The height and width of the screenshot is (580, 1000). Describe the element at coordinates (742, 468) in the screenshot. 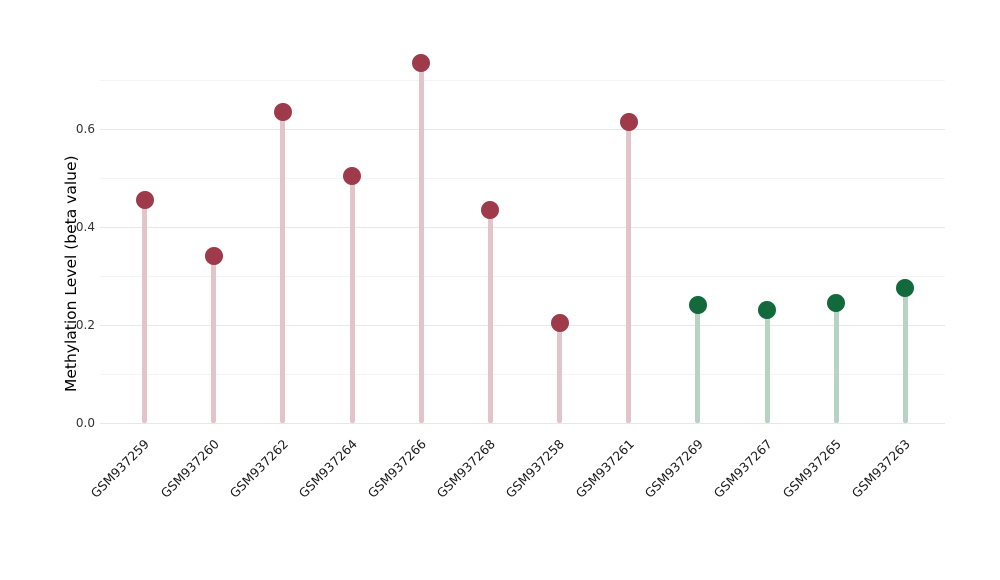

I see `x-tick-label: GSM937267` at that location.